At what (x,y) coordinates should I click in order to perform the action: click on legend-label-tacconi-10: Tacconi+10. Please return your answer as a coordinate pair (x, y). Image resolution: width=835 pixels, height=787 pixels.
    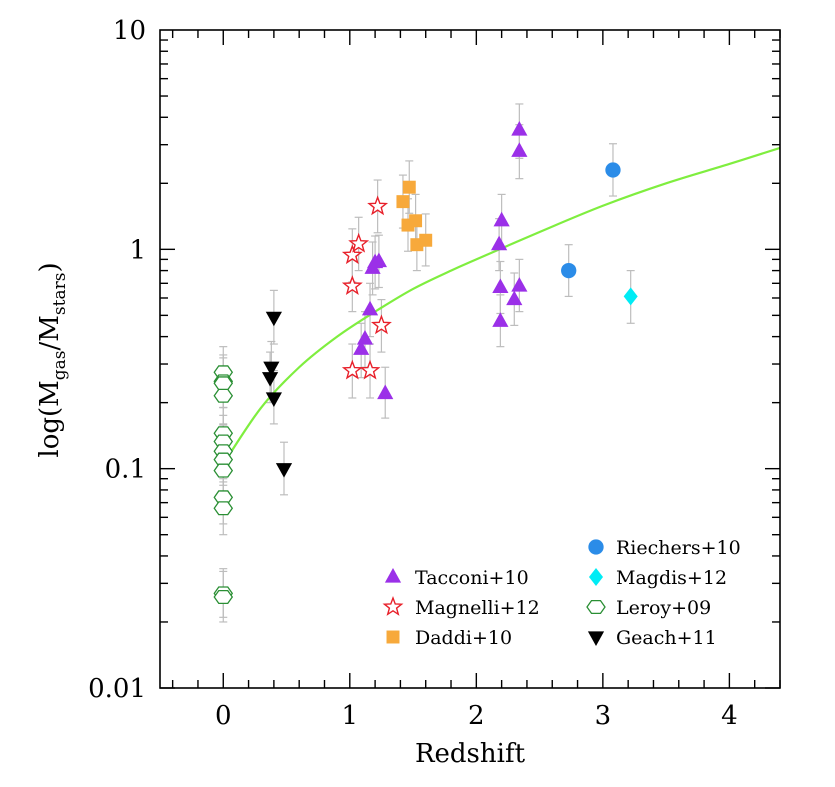
    Looking at the image, I should click on (472, 578).